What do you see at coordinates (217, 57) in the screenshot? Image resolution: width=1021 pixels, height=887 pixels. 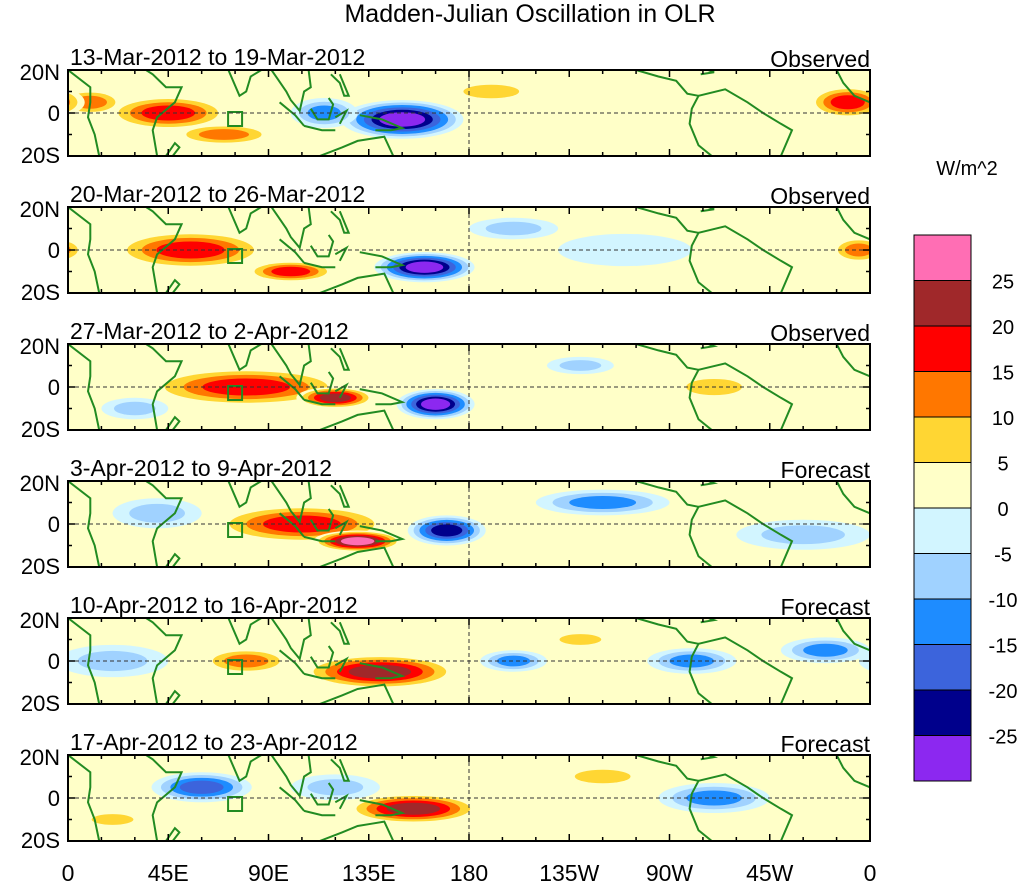 I see `panel-period-label: 13-Mar-2012 to 19-Mar-2012` at bounding box center [217, 57].